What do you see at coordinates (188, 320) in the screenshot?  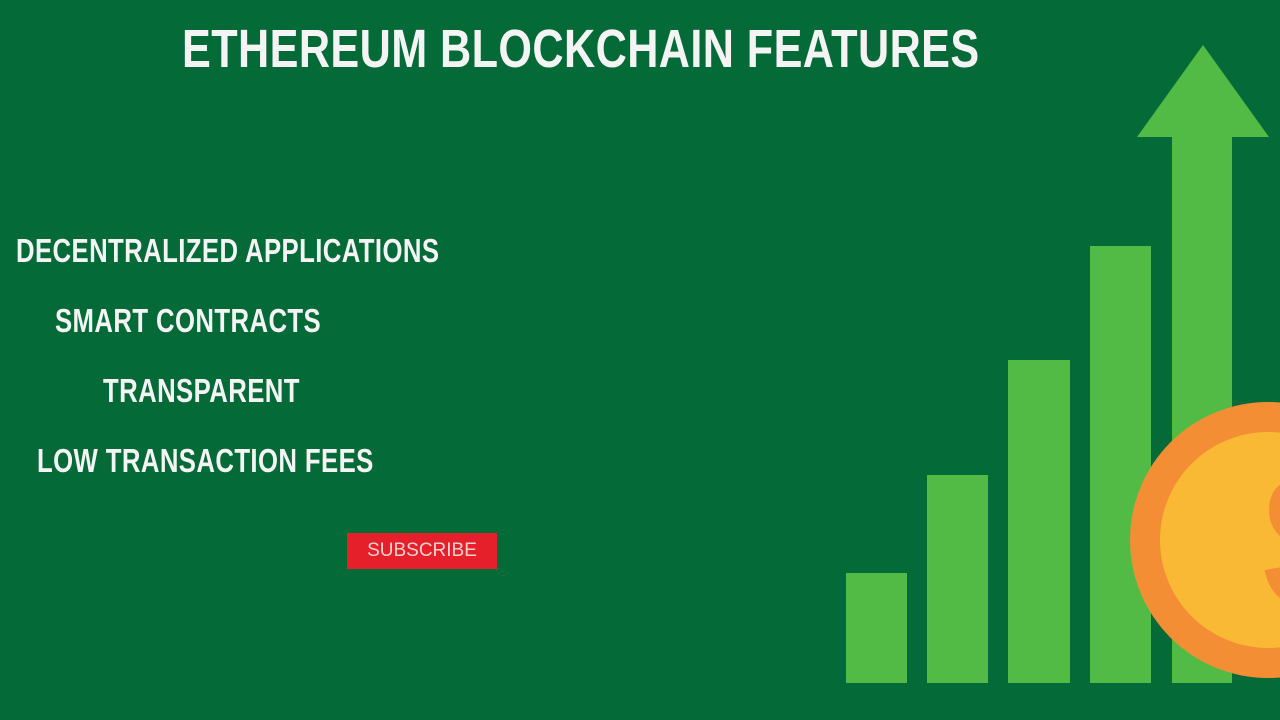 I see `feature-smart-contracts: SMART CONTRACTS` at bounding box center [188, 320].